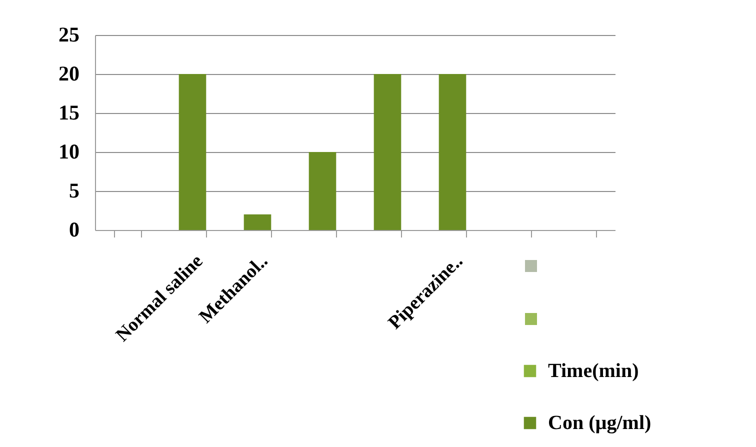 The width and height of the screenshot is (756, 447). Describe the element at coordinates (69, 74) in the screenshot. I see `y-tick-label: 20` at that location.